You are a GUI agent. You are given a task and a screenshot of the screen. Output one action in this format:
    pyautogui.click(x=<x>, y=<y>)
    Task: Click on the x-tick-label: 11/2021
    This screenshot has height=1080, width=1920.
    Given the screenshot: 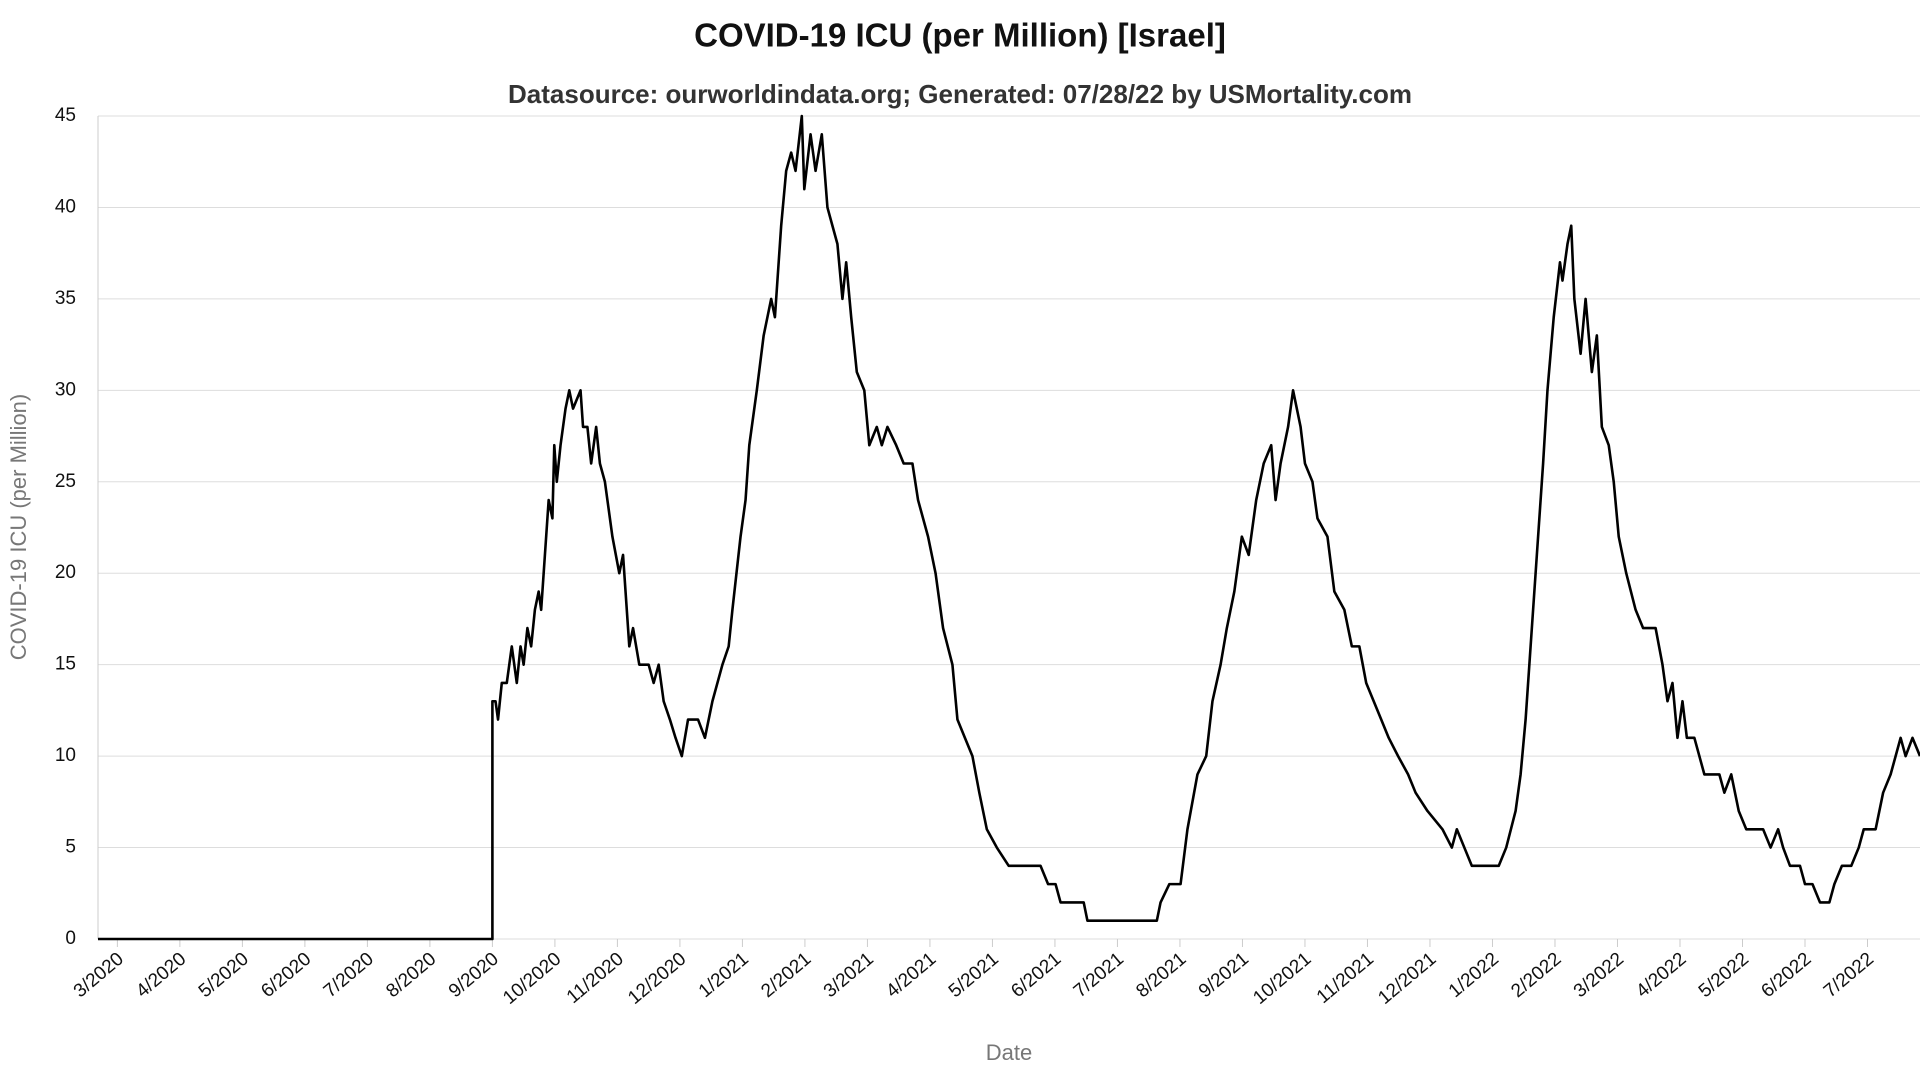 What is the action you would take?
    pyautogui.click(x=1345, y=978)
    